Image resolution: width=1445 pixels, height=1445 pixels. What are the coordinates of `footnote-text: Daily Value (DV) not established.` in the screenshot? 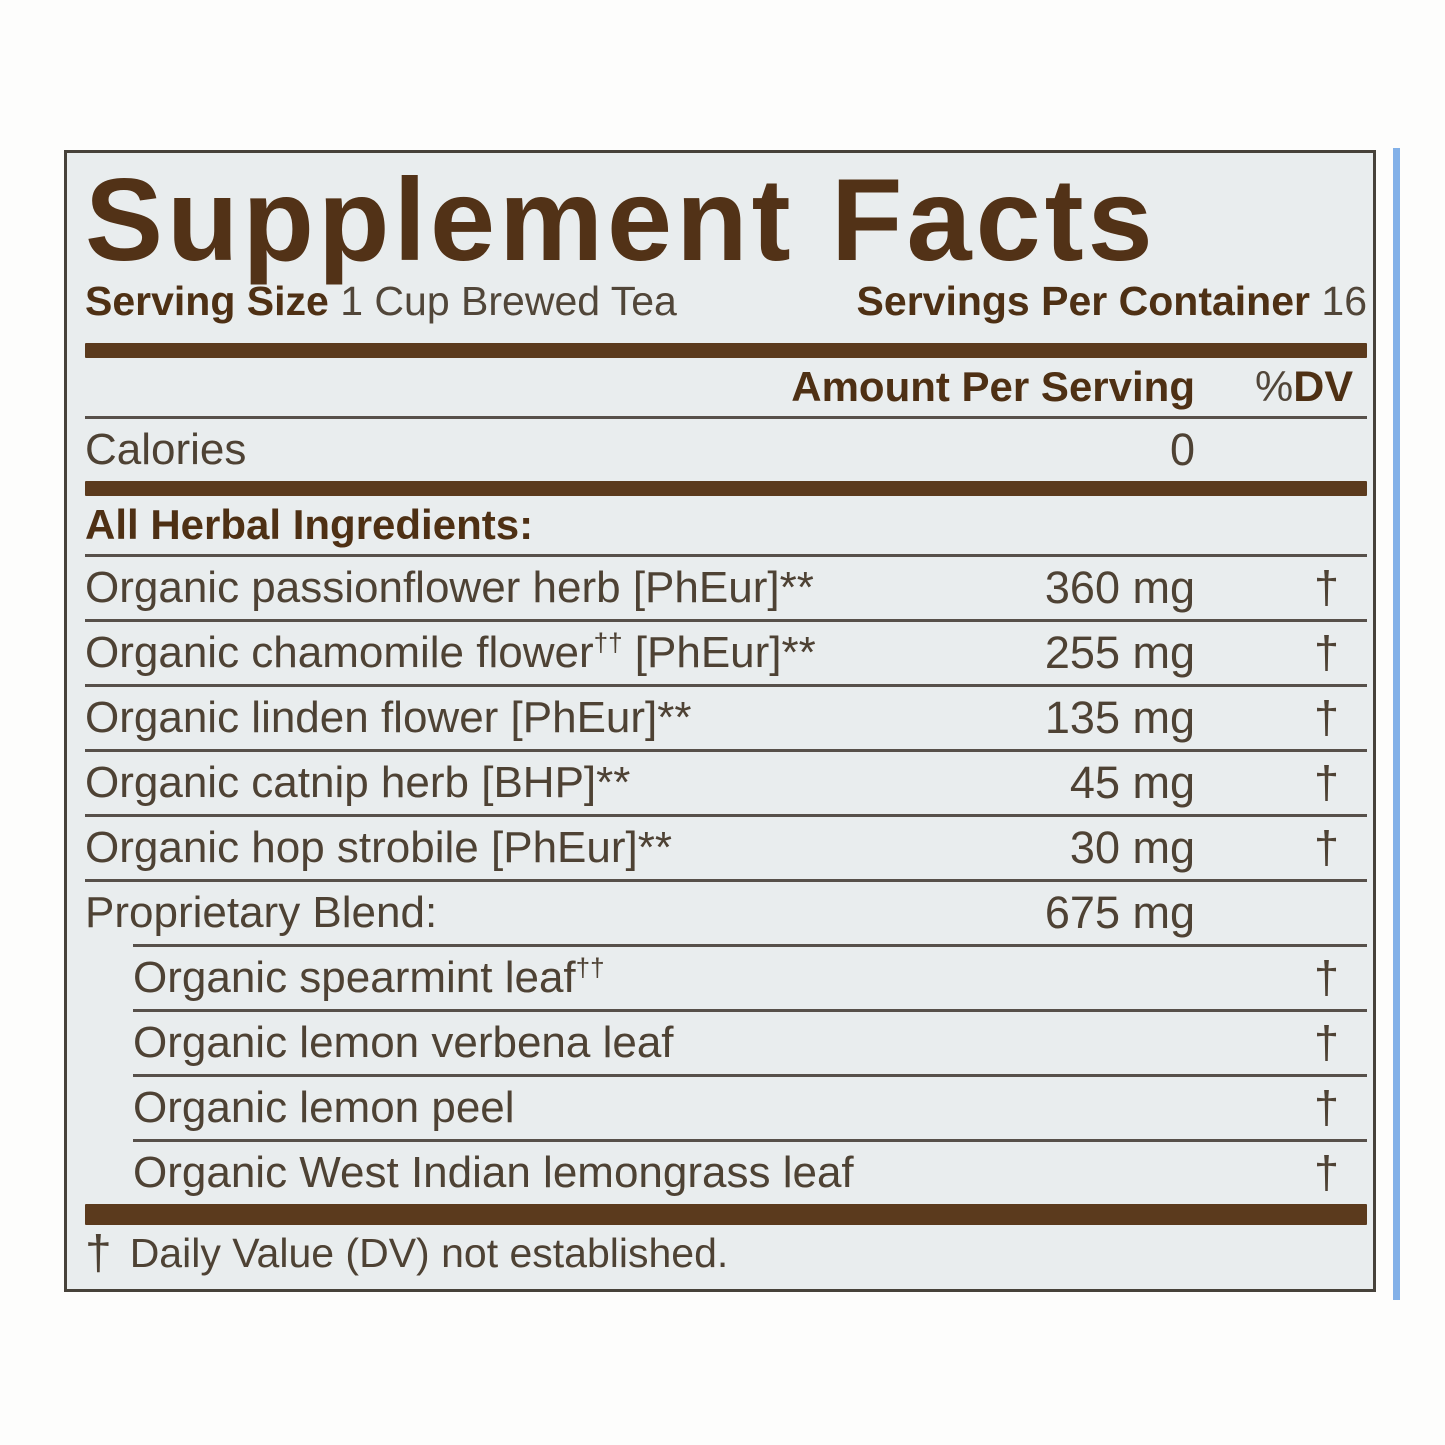 It's located at (429, 1252).